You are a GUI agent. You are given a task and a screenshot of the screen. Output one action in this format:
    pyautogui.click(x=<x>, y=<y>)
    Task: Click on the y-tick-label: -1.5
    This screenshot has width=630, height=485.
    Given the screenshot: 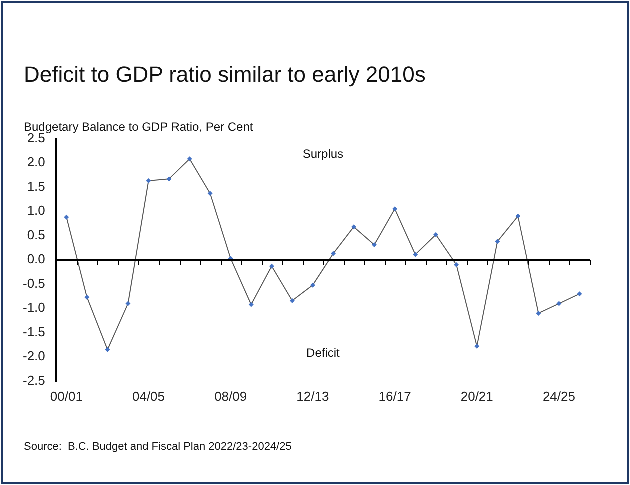 What is the action you would take?
    pyautogui.click(x=34, y=332)
    